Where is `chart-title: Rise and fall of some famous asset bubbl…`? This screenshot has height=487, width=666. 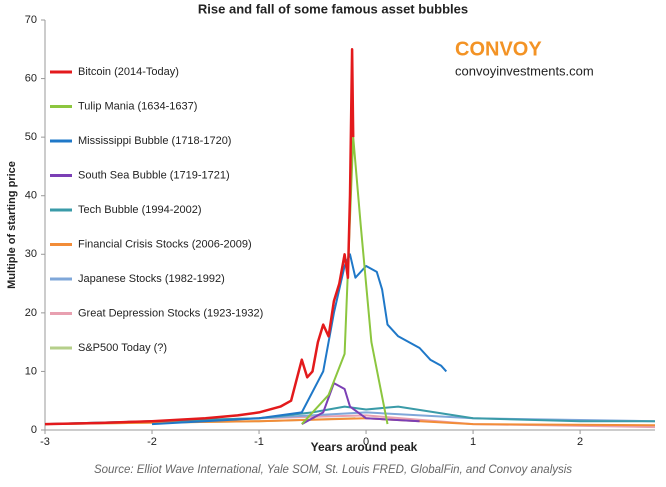
chart-title: Rise and fall of some famous asset bubbl… is located at coordinates (333, 8).